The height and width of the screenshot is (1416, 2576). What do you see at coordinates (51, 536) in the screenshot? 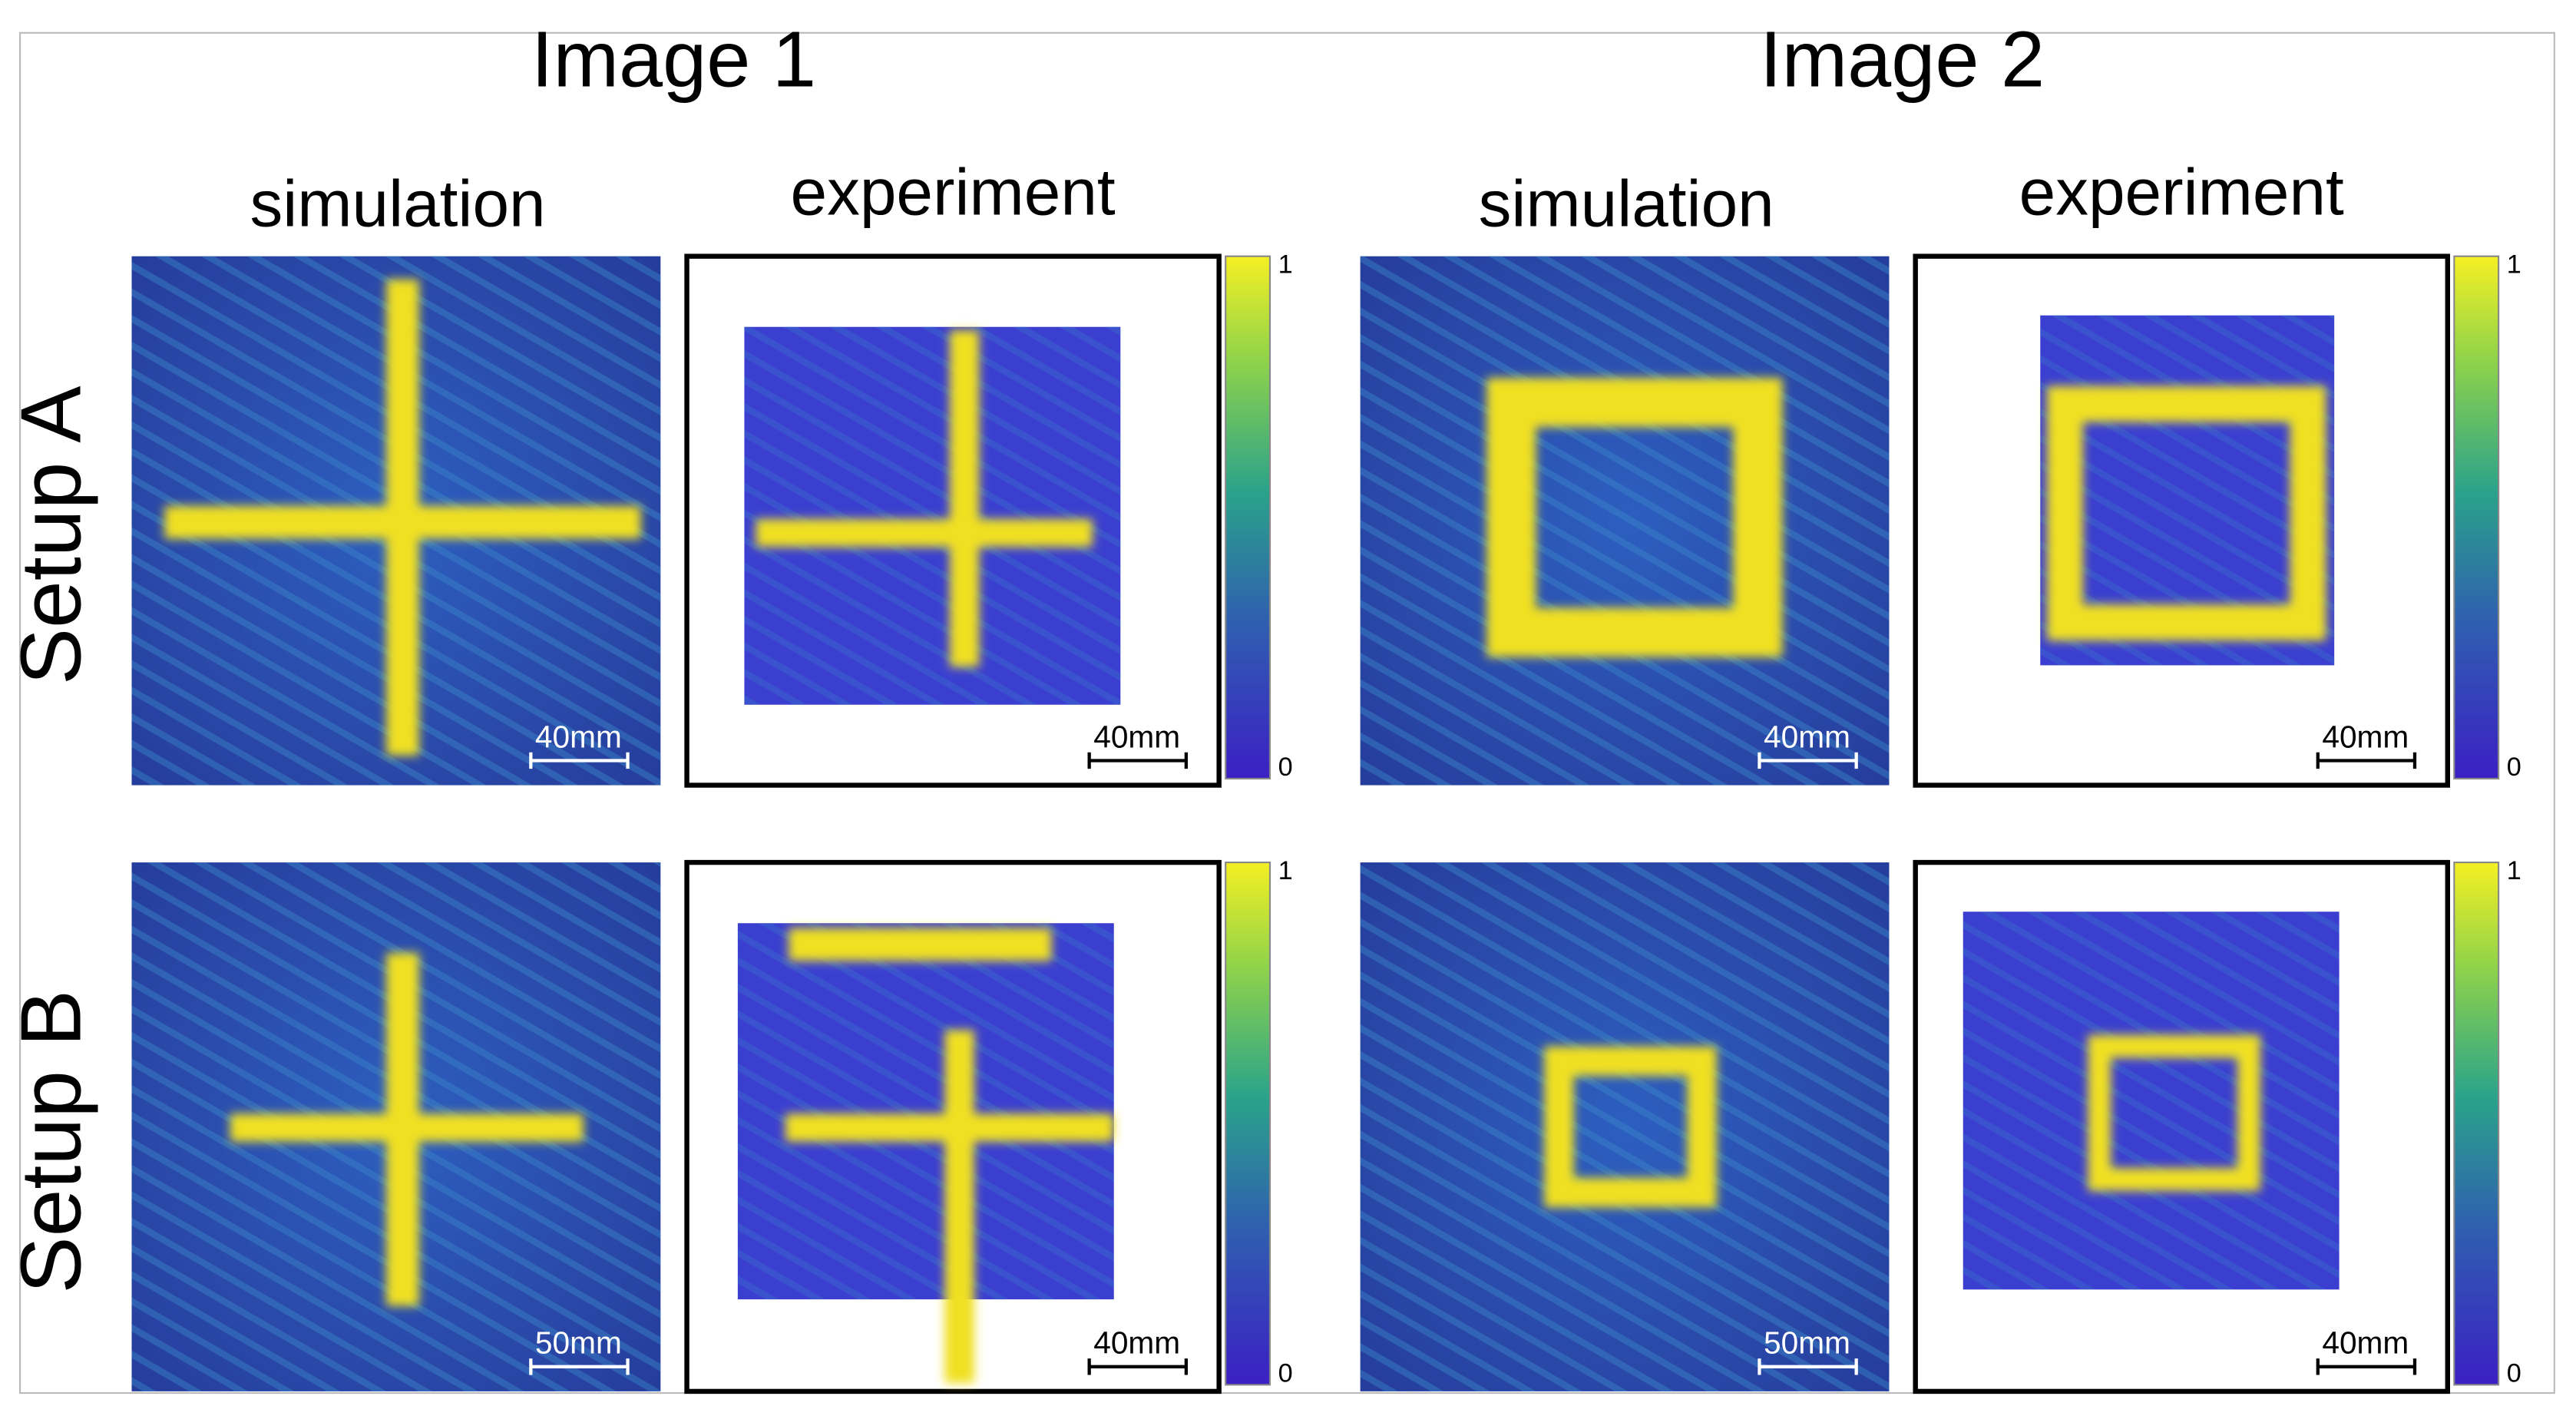
I see `row-label: Setup A` at bounding box center [51, 536].